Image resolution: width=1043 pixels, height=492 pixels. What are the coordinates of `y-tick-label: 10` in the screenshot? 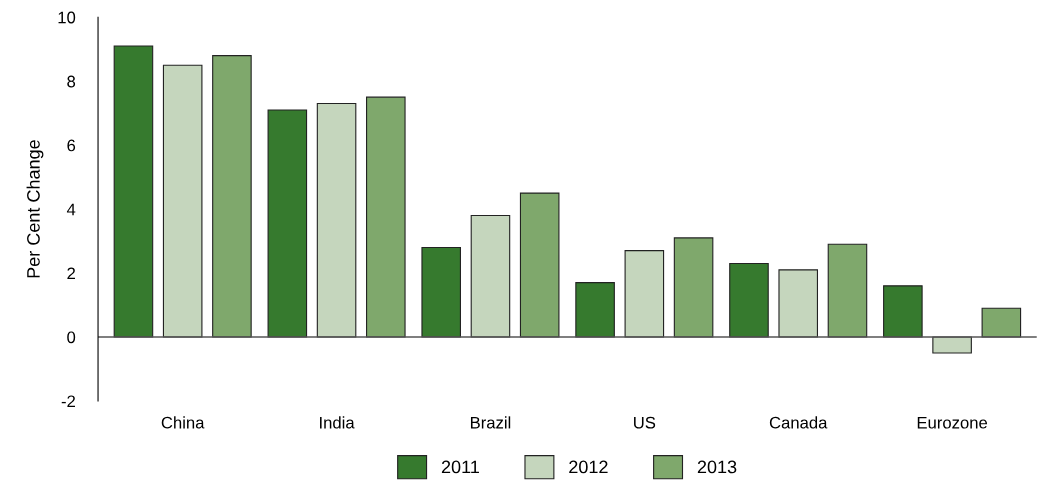 It's located at (67, 17).